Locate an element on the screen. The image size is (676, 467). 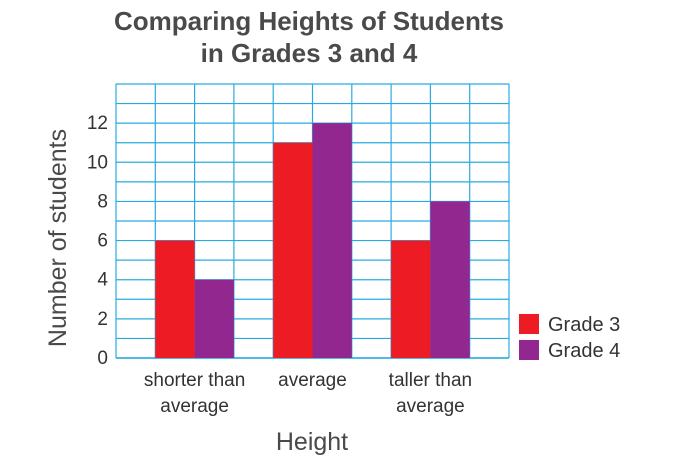
x-category-label: shorter than is located at coordinates (194, 380).